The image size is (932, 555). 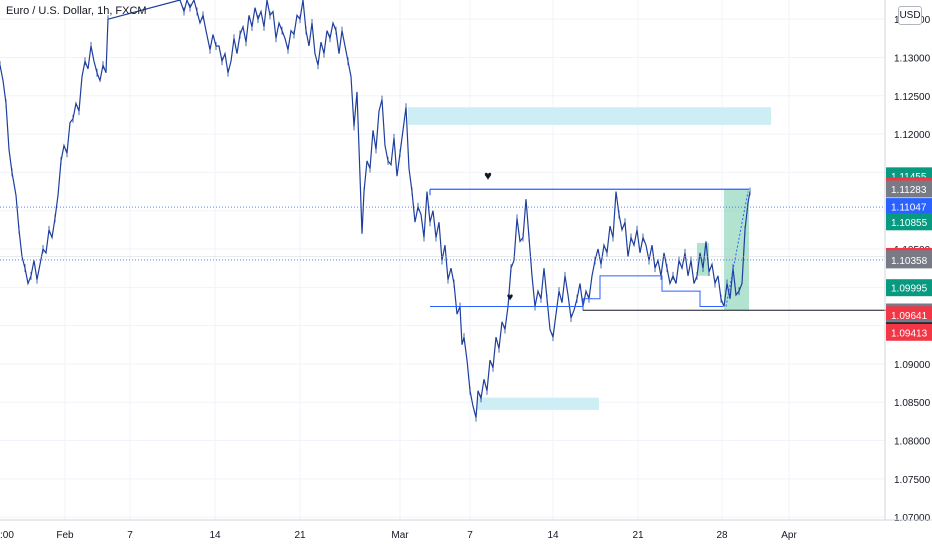 I want to click on x-tick-label: Feb, so click(x=65, y=535).